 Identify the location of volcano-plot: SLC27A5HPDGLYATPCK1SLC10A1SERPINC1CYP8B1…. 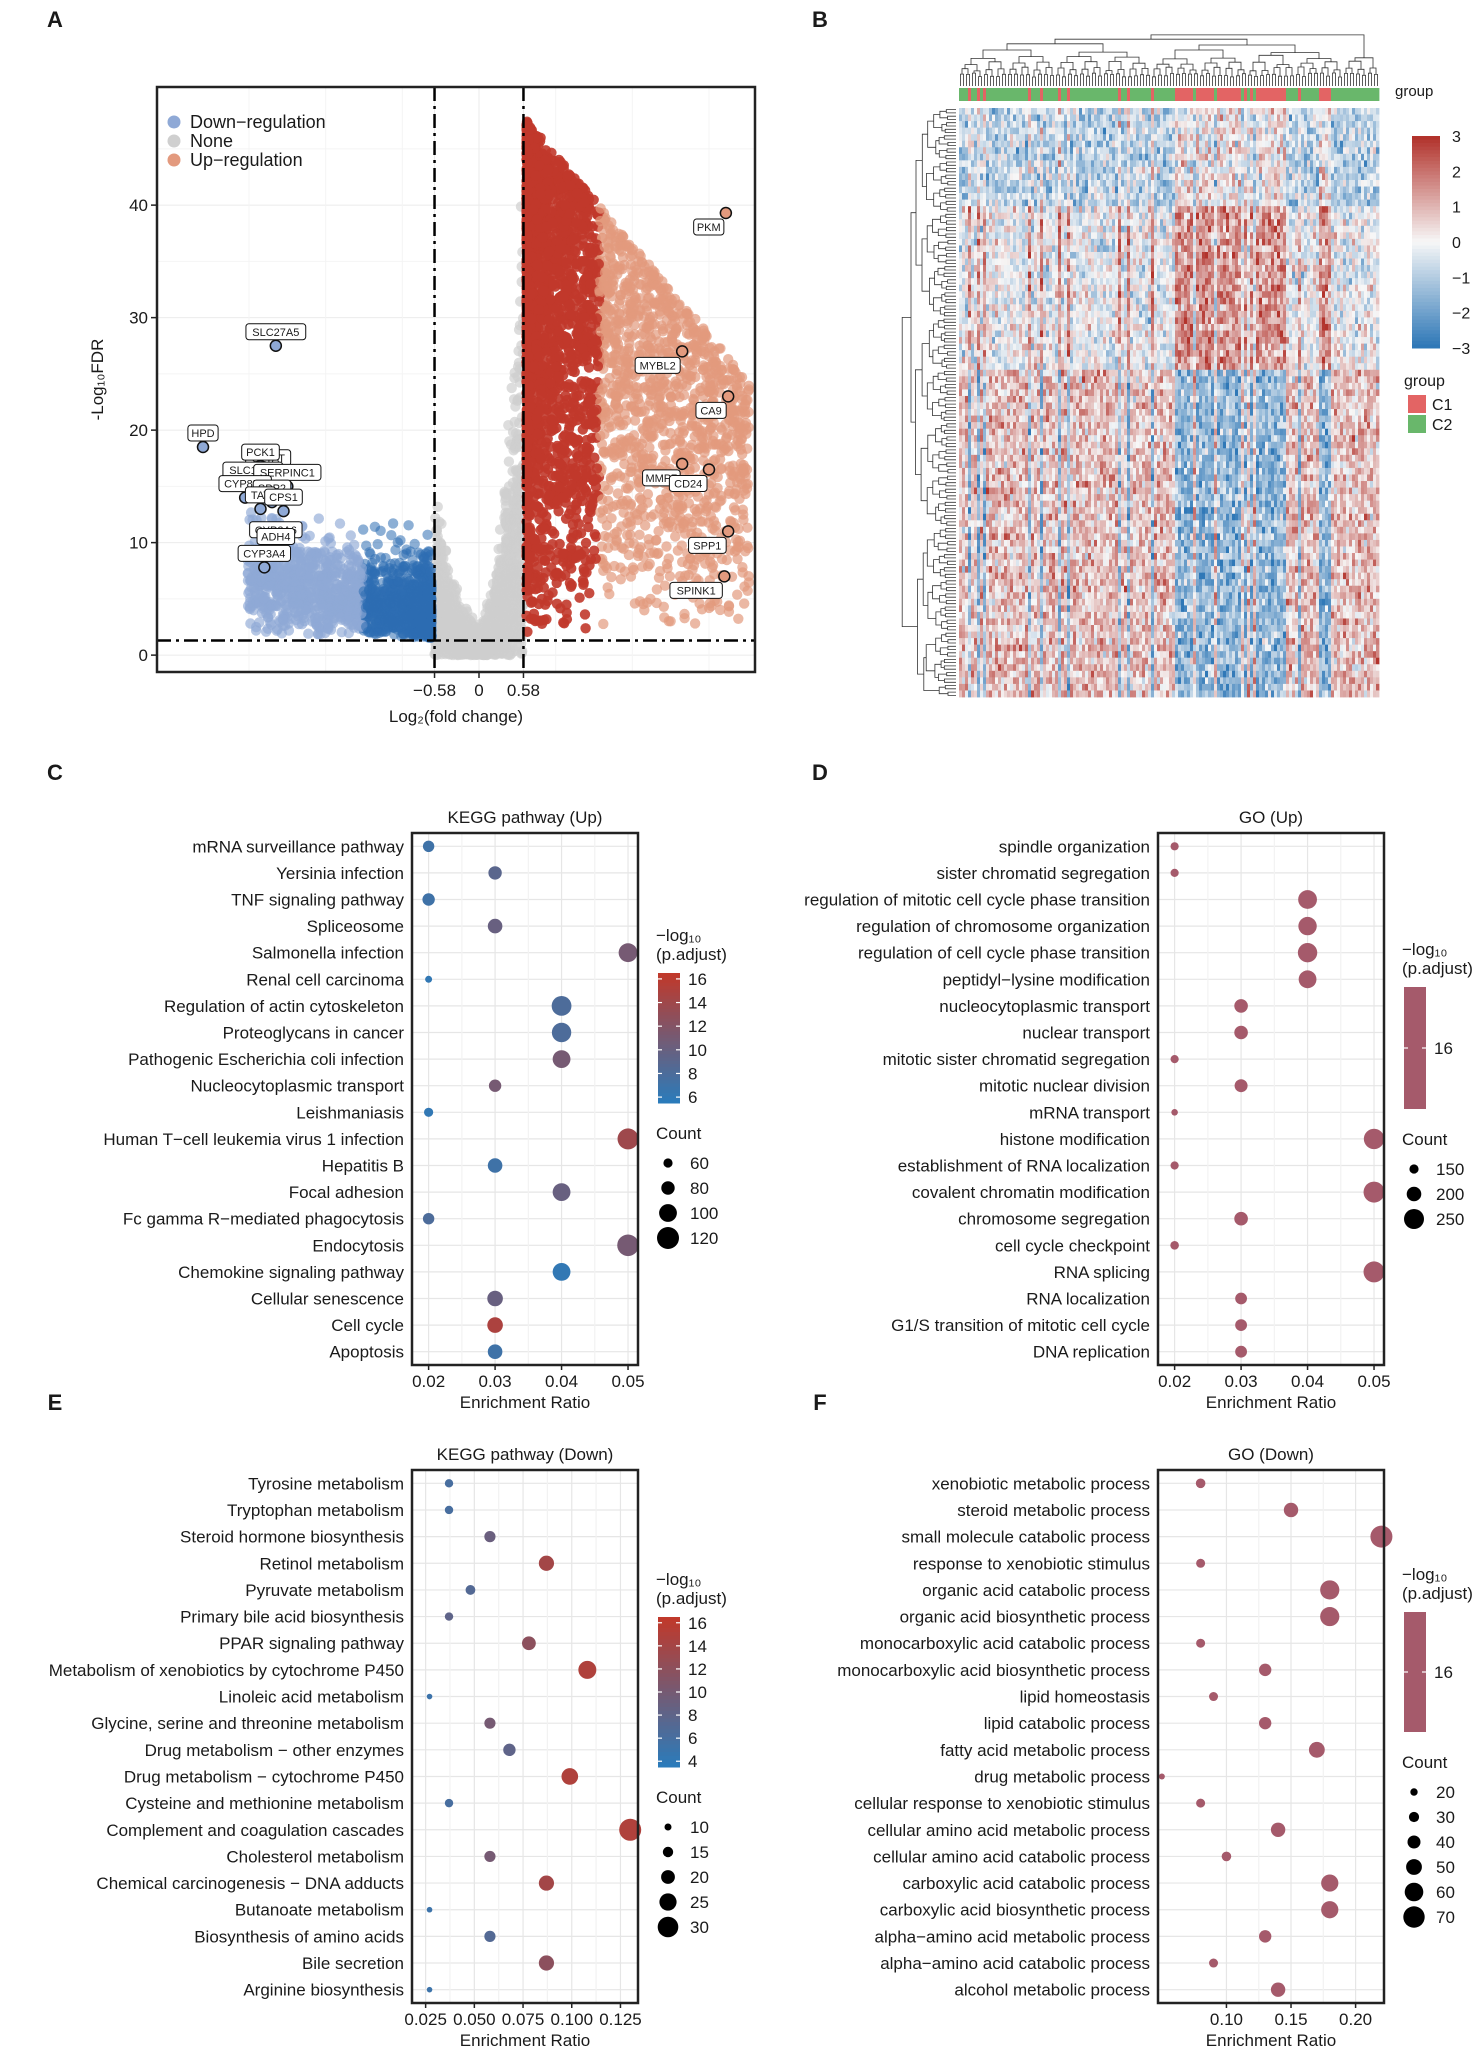
(422, 405).